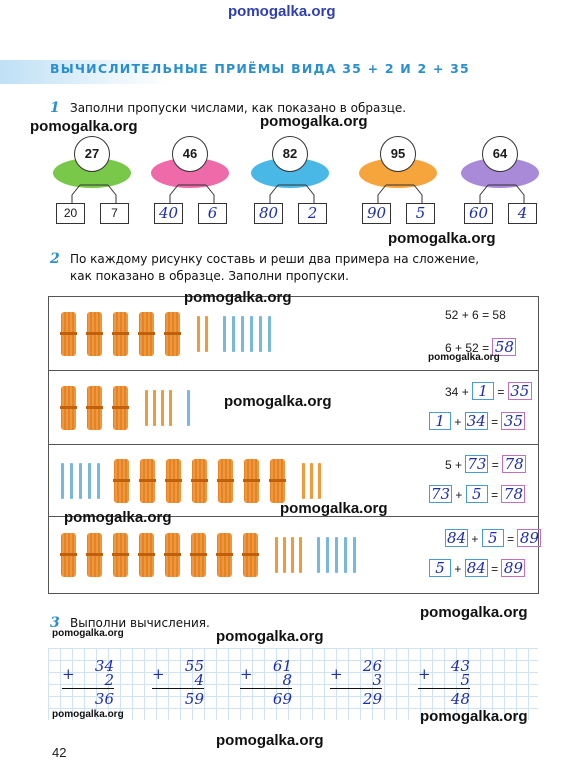 The width and height of the screenshot is (568, 784). I want to click on right-addend-box: 2, so click(312, 213).